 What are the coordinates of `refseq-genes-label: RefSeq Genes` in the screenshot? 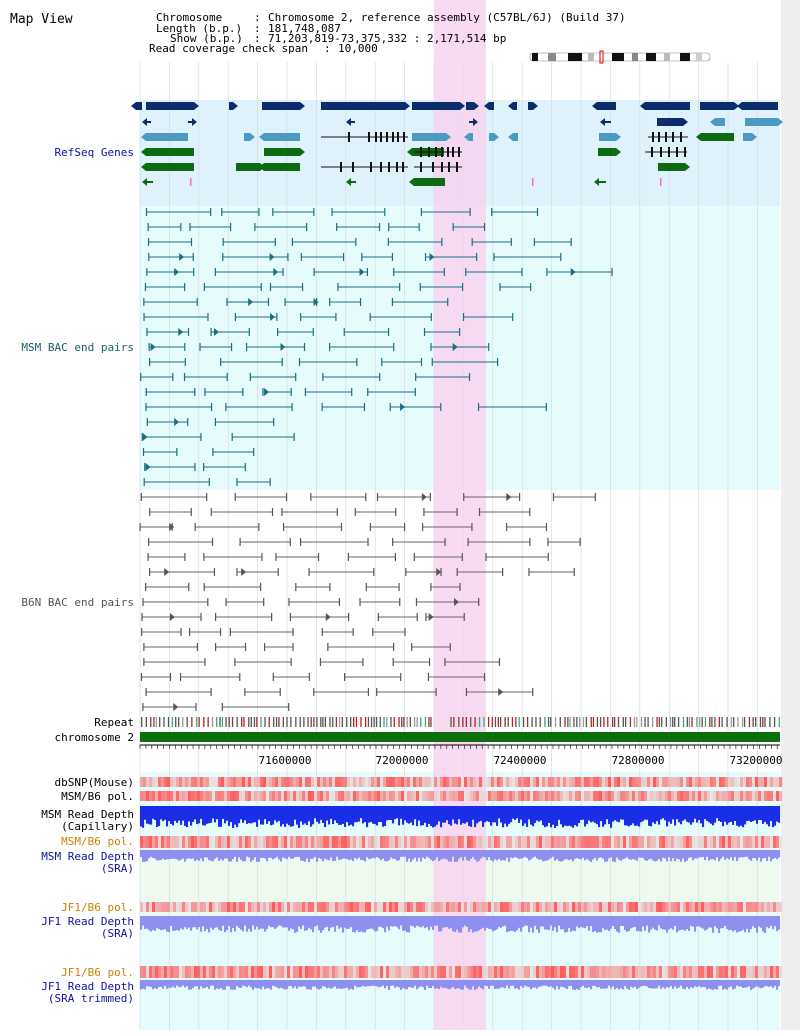 It's located at (94, 152).